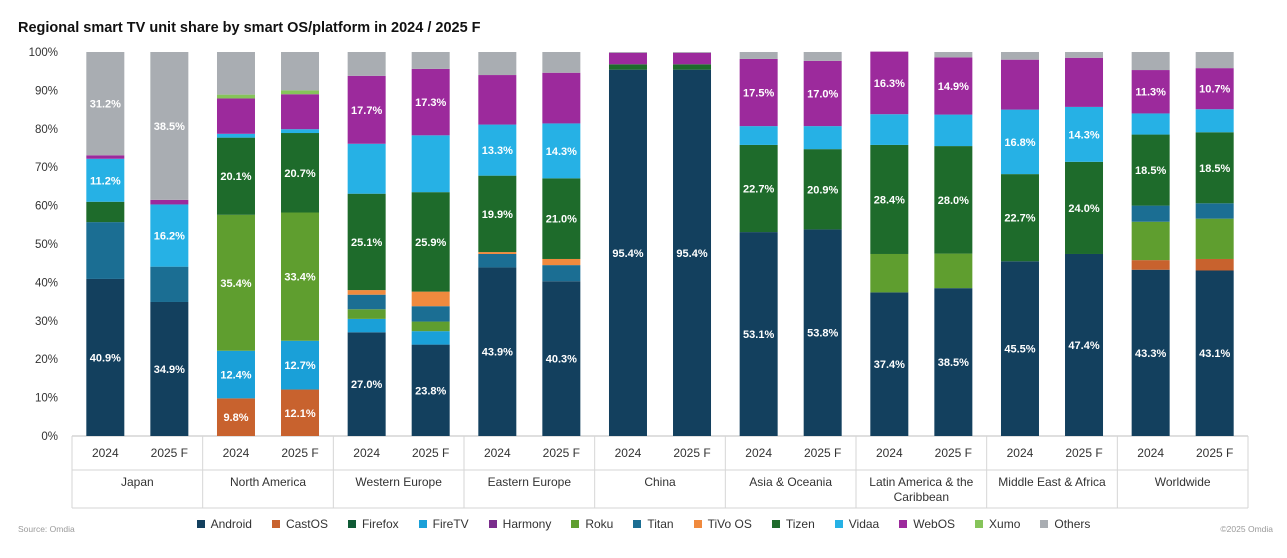 The width and height of the screenshot is (1287, 558). What do you see at coordinates (889, 84) in the screenshot?
I see `data-label: 16.3%` at bounding box center [889, 84].